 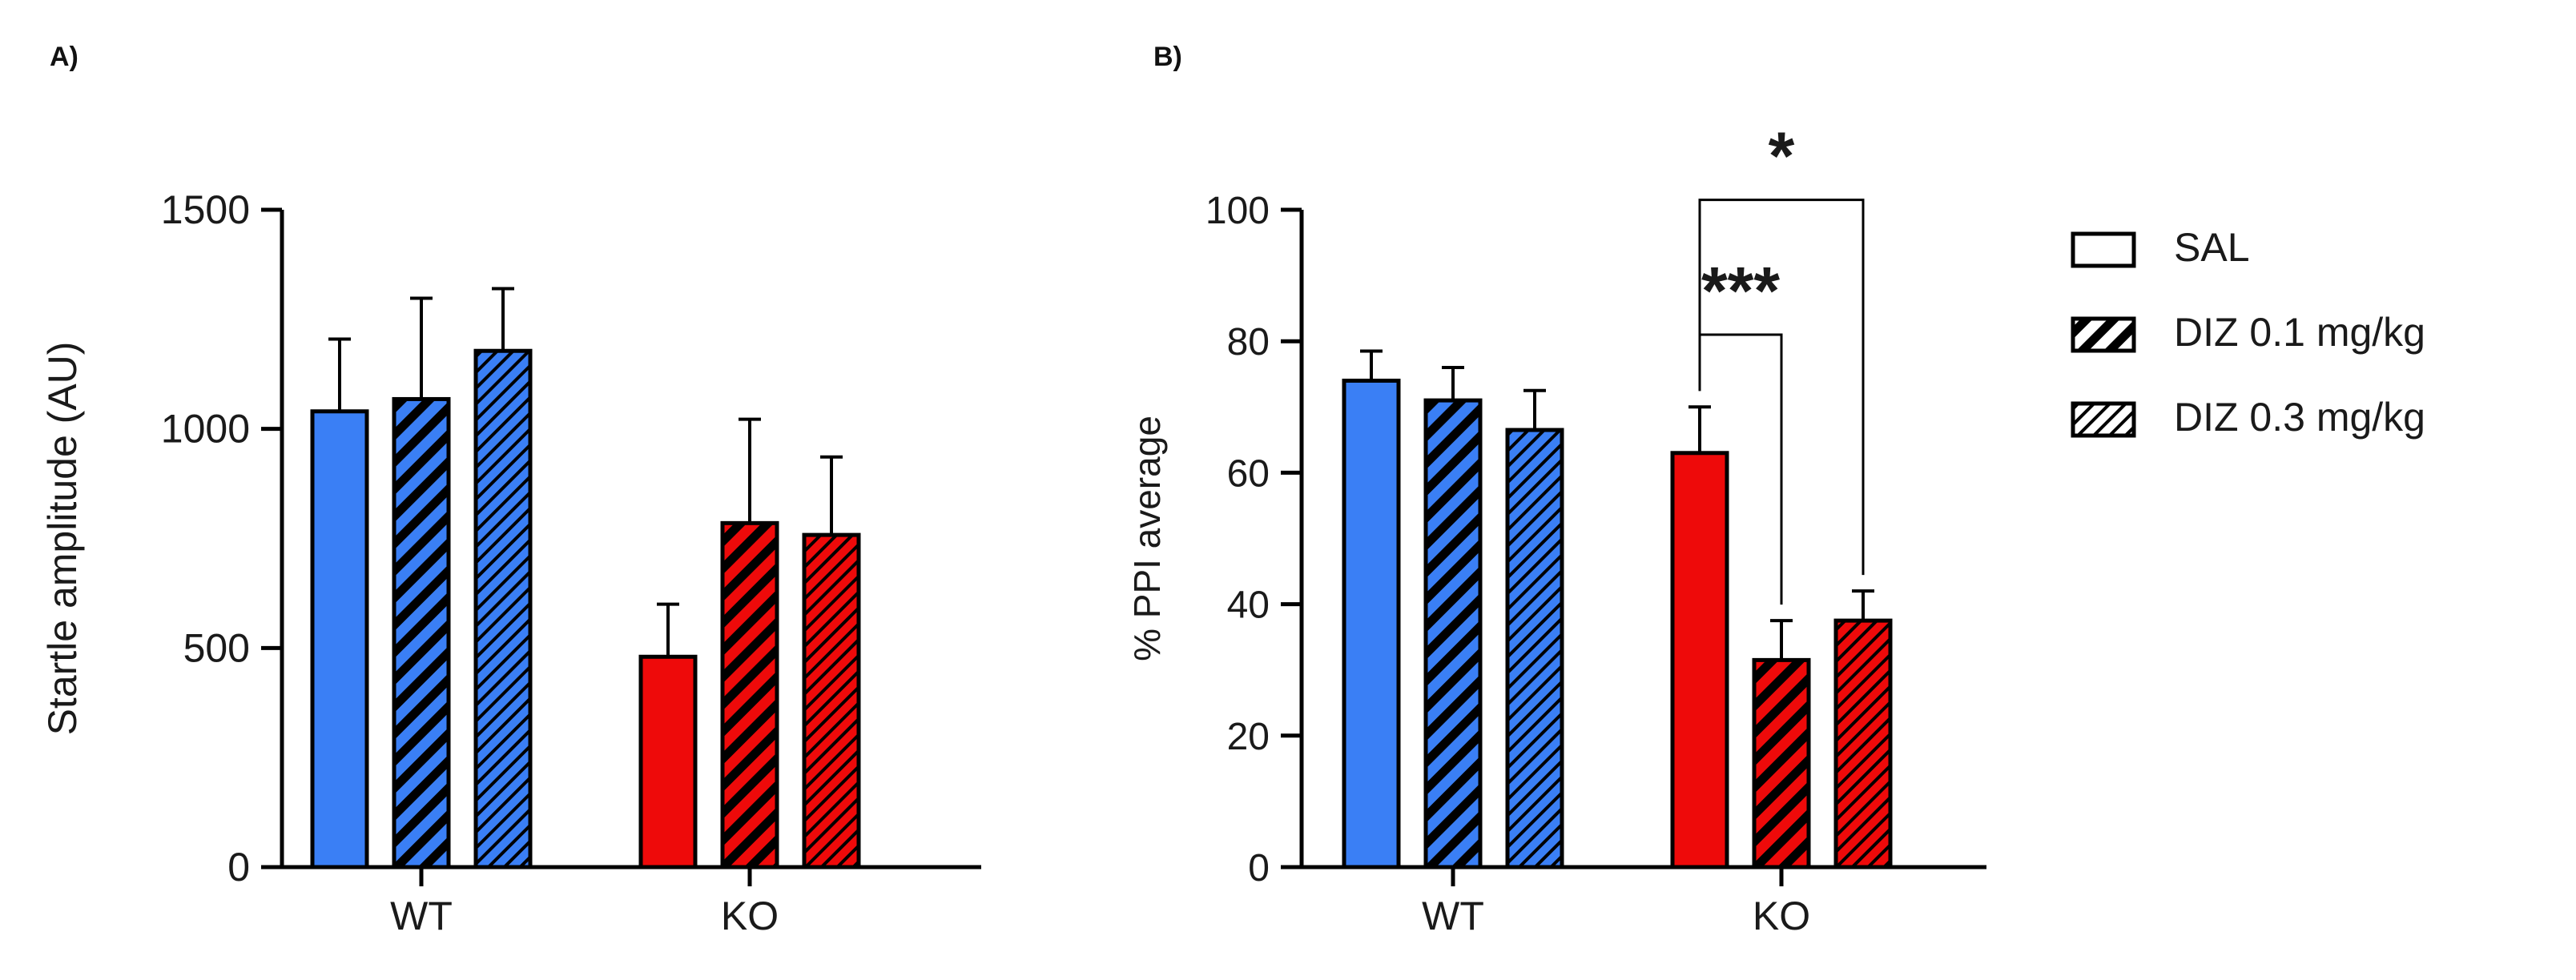 What do you see at coordinates (1259, 869) in the screenshot?
I see `y-tick-label-b-0: 0` at bounding box center [1259, 869].